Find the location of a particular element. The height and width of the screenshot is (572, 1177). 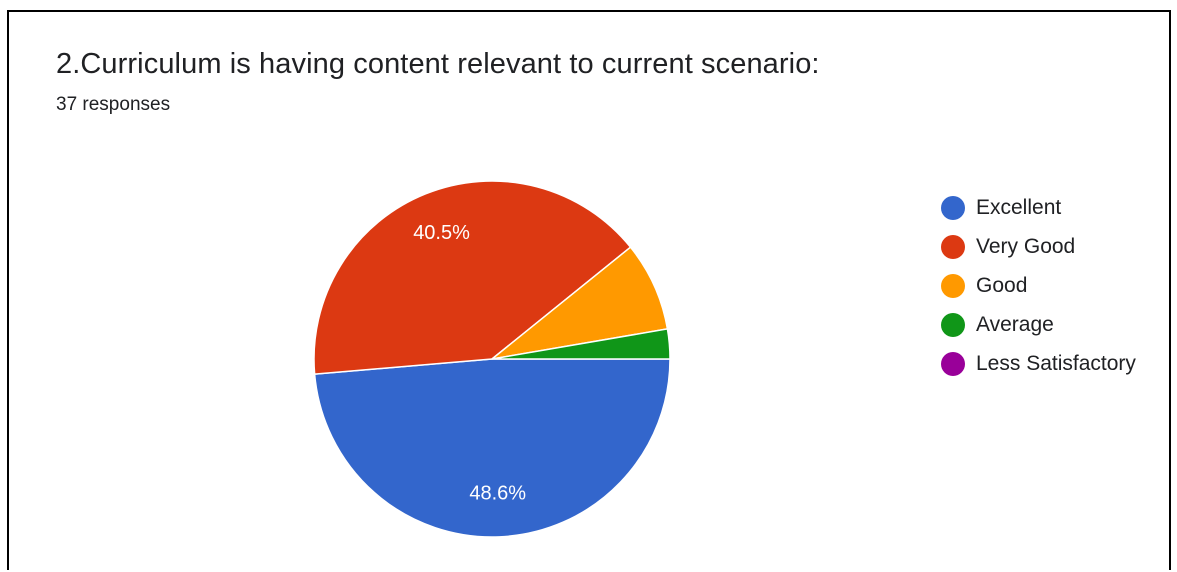

legend-item-less-satisfactory: Less Satisfactory is located at coordinates (1038, 363).